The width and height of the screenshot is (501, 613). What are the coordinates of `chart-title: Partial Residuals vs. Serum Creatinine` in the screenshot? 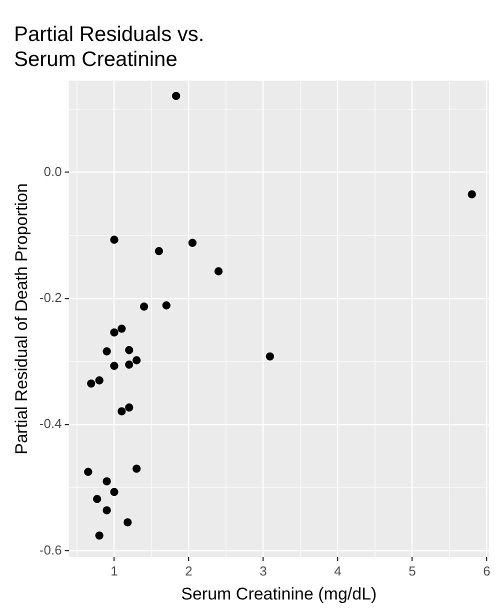 It's located at (110, 47).